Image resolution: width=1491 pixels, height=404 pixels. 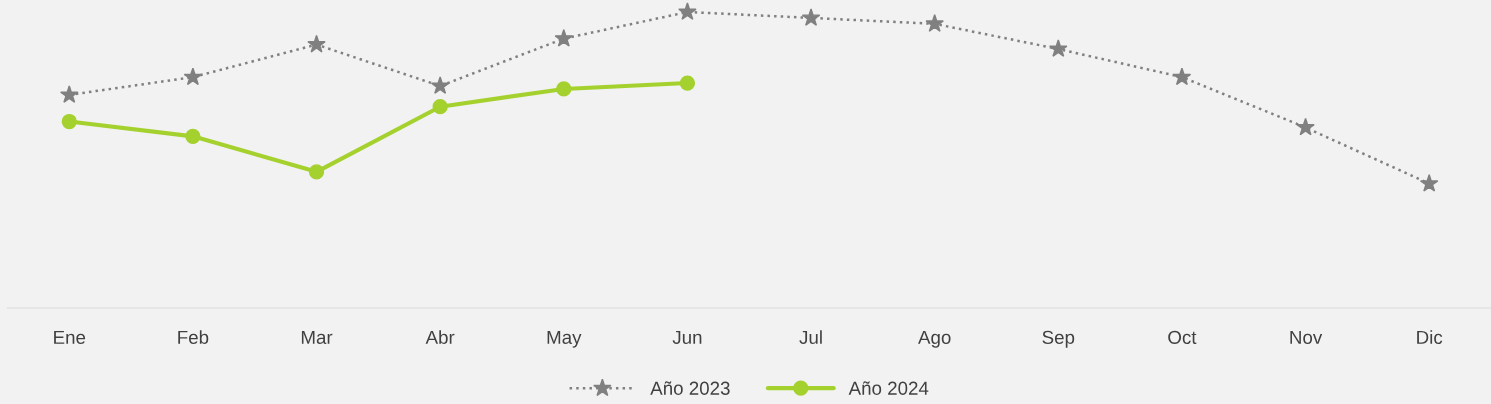 What do you see at coordinates (934, 339) in the screenshot?
I see `x-tick-label: Ago` at bounding box center [934, 339].